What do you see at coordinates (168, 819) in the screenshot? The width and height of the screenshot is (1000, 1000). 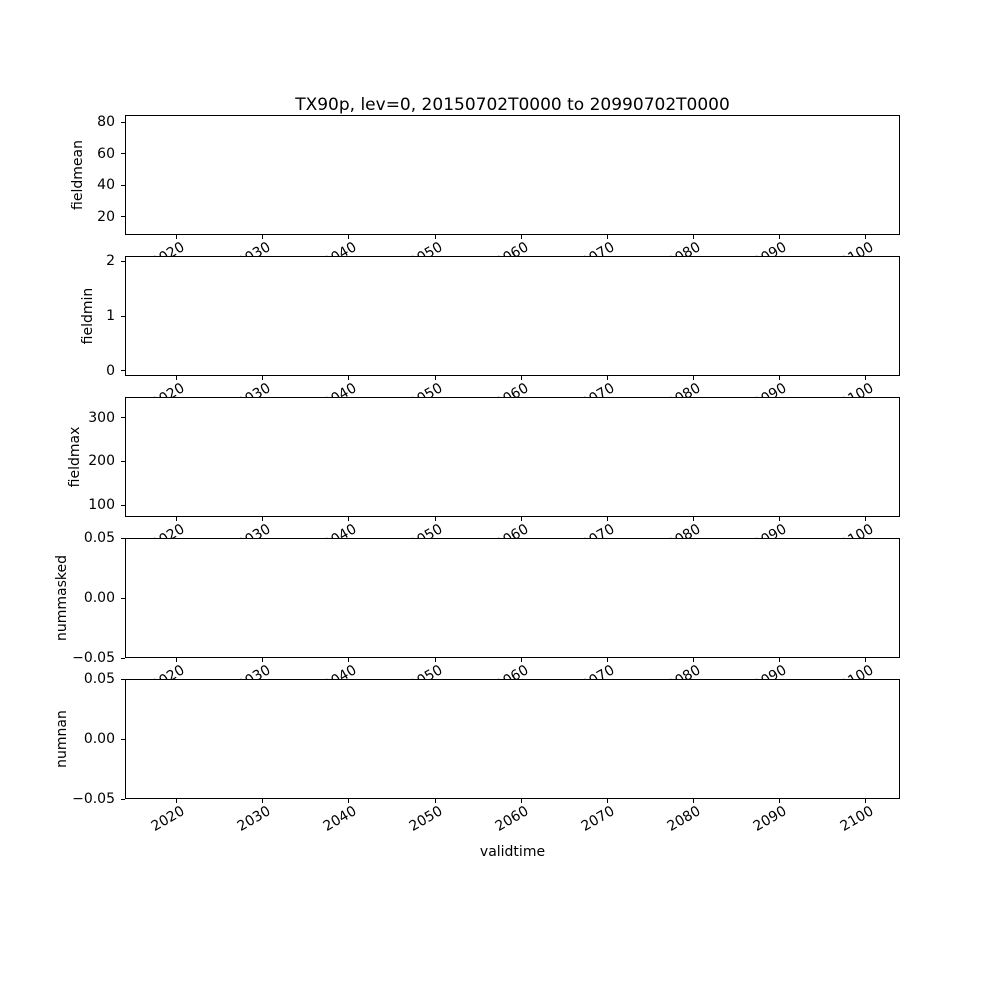 I see `x-tick-label: 2020` at bounding box center [168, 819].